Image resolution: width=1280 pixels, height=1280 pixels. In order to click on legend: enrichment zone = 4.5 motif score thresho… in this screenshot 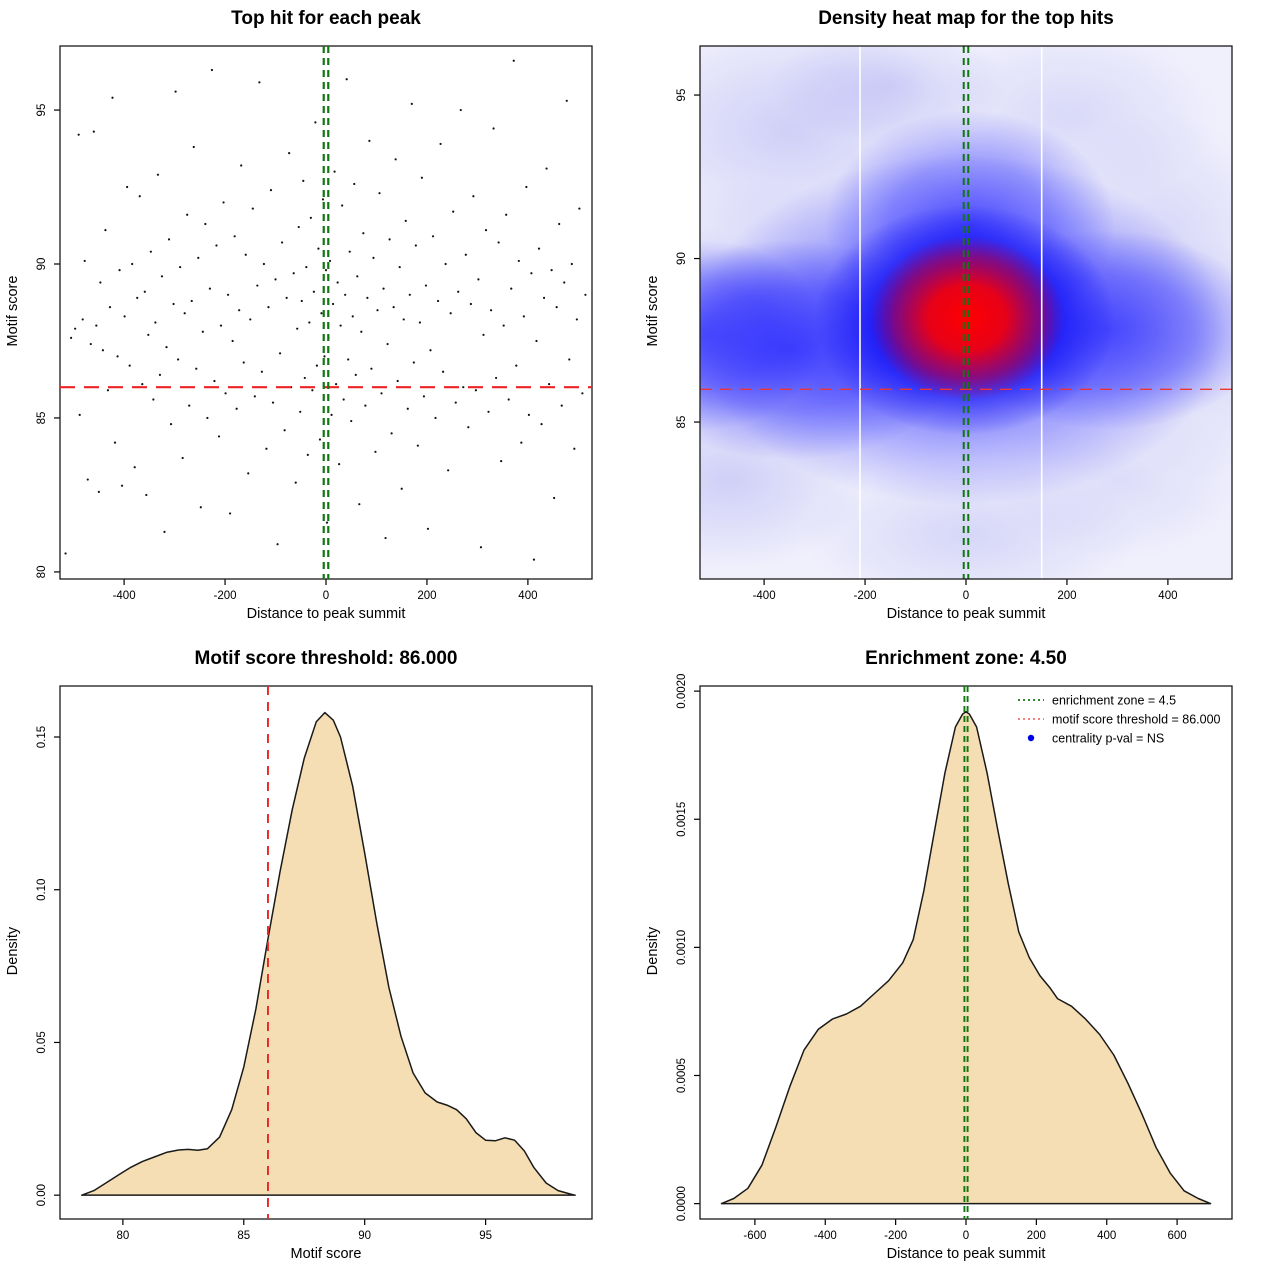, I will do `click(1119, 720)`.